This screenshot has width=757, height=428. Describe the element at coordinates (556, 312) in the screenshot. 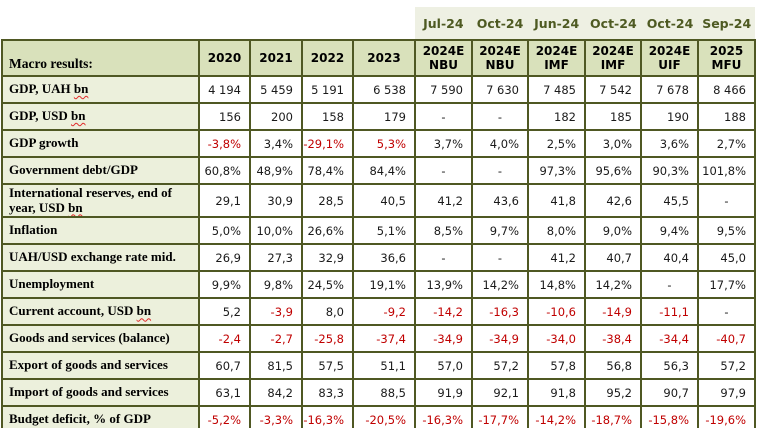

I see `cell-value: -10,6` at that location.